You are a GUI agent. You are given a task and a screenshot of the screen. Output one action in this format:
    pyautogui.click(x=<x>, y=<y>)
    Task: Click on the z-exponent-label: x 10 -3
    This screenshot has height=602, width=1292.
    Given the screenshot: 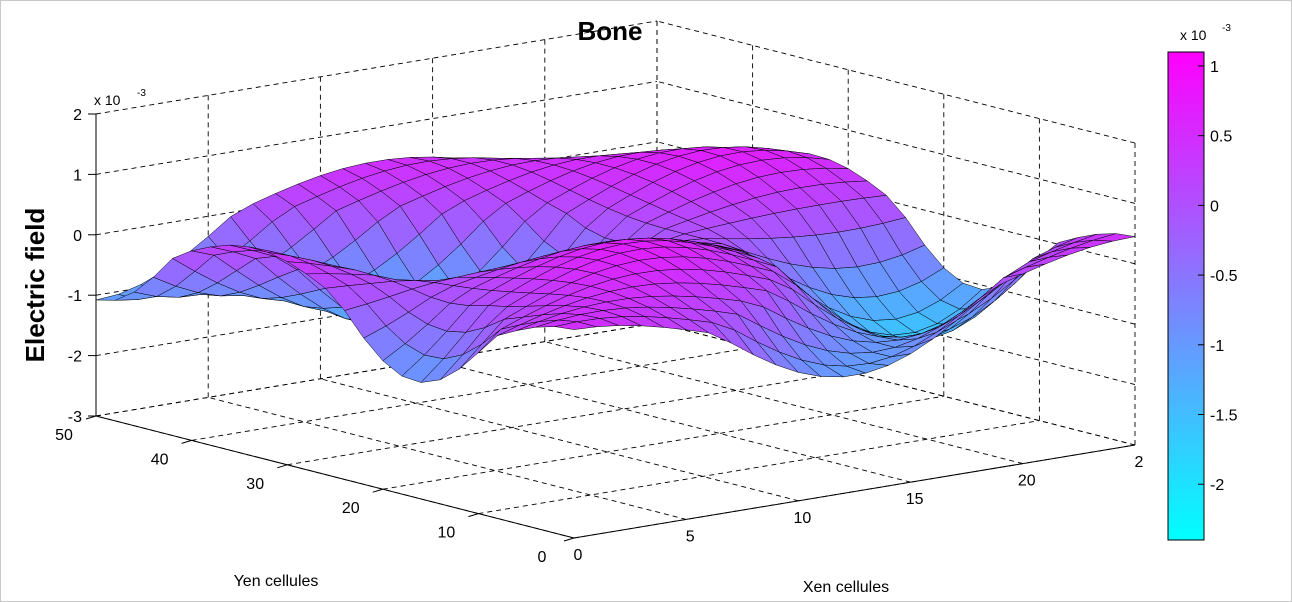 What is the action you would take?
    pyautogui.click(x=120, y=98)
    